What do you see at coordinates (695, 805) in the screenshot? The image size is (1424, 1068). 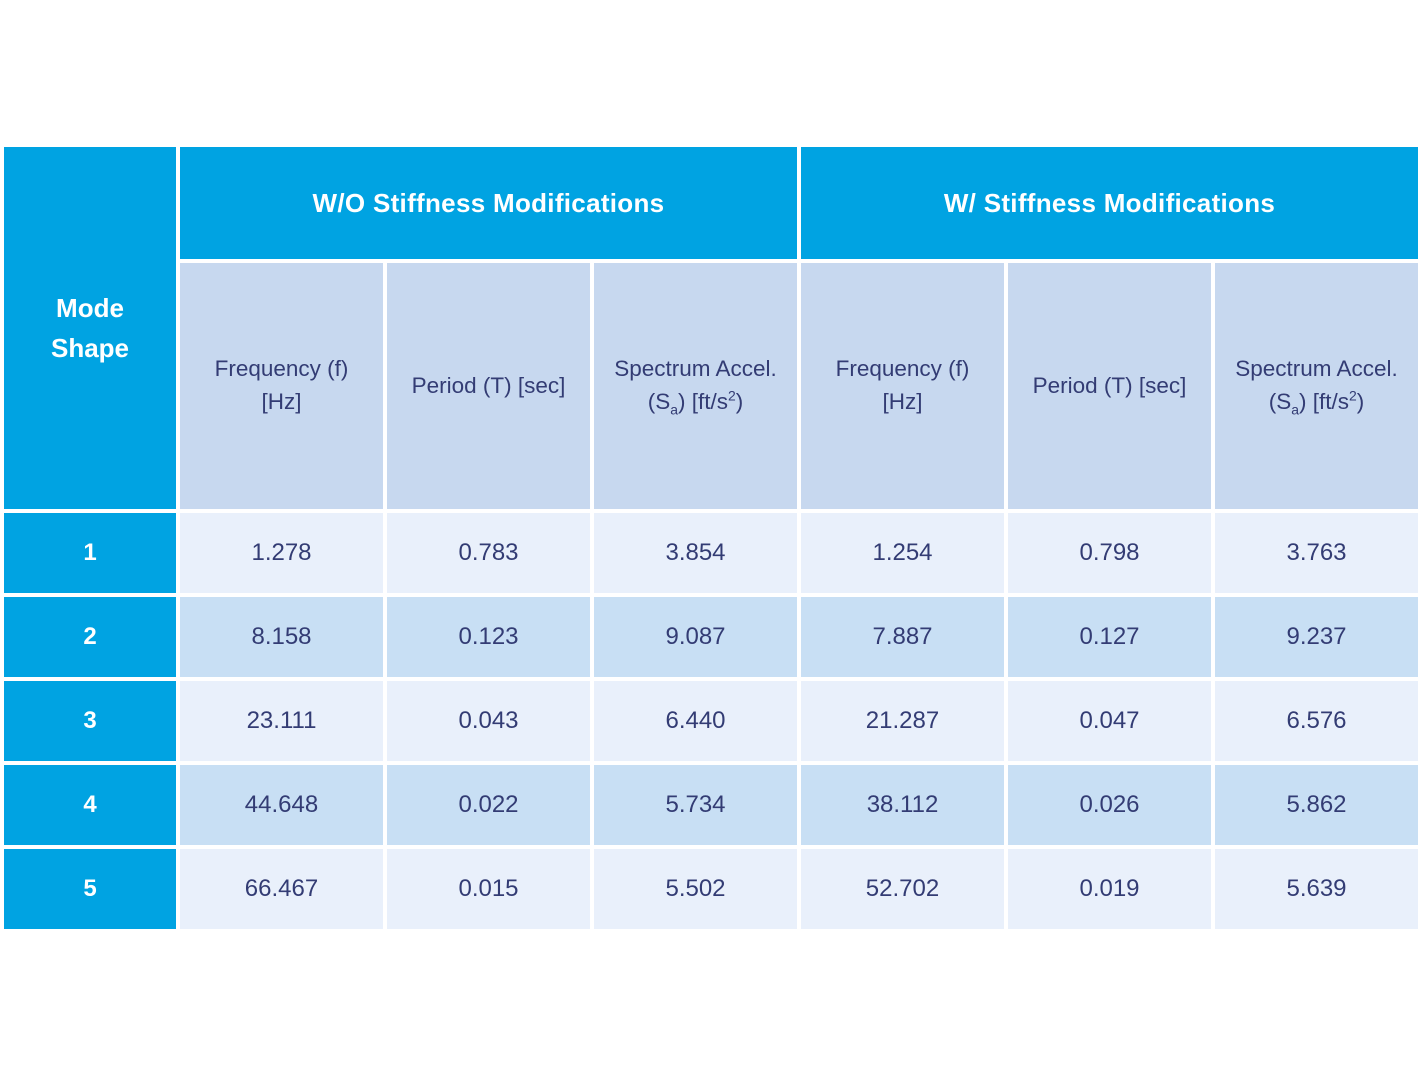 I see `value-cell: 5.734` at bounding box center [695, 805].